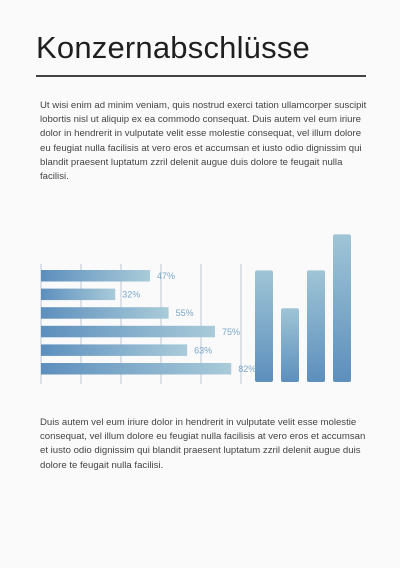 The height and width of the screenshot is (568, 400). Describe the element at coordinates (247, 369) in the screenshot. I see `bar-value-label: 82%` at that location.